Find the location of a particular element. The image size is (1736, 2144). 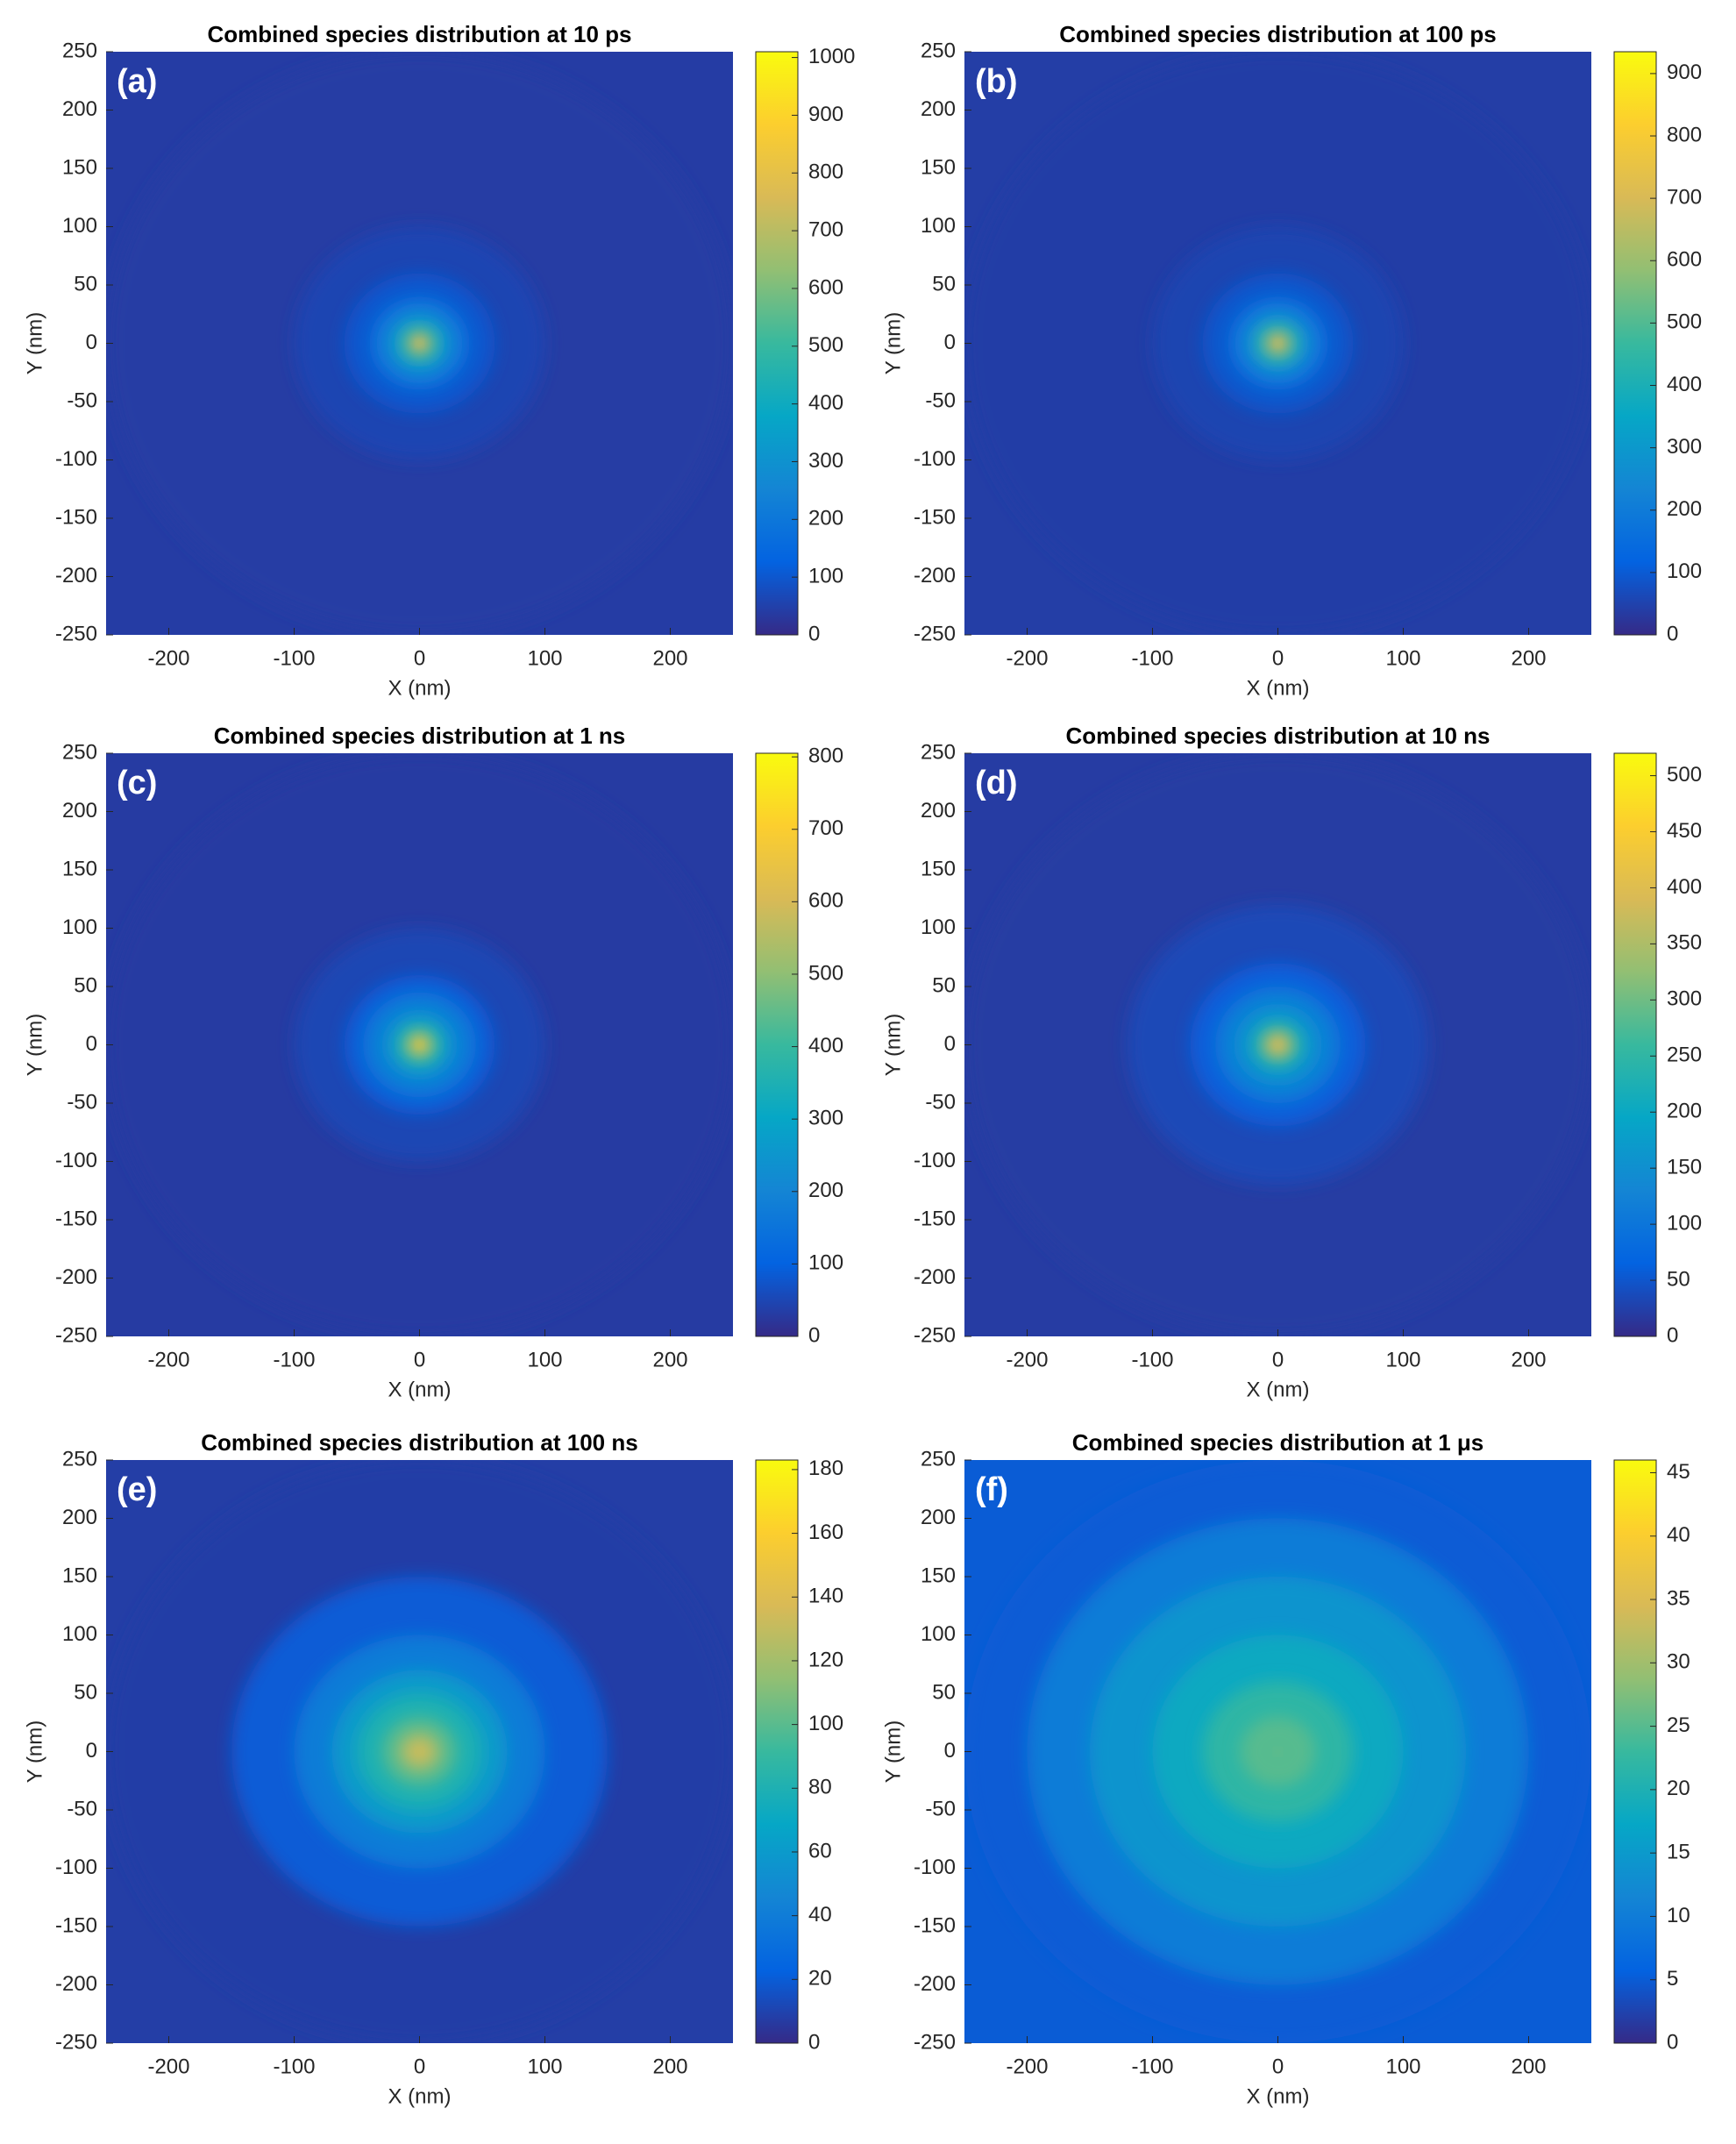

colorbar-tick-label: 80 is located at coordinates (820, 1787).